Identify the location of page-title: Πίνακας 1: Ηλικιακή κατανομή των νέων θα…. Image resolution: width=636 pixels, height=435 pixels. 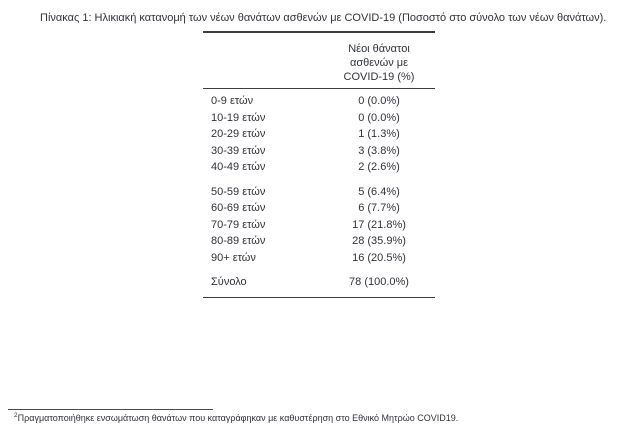
(323, 18).